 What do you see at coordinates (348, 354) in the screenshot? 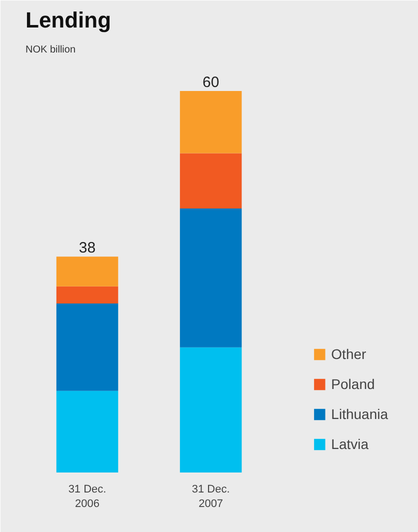
I see `legend-label: Other` at bounding box center [348, 354].